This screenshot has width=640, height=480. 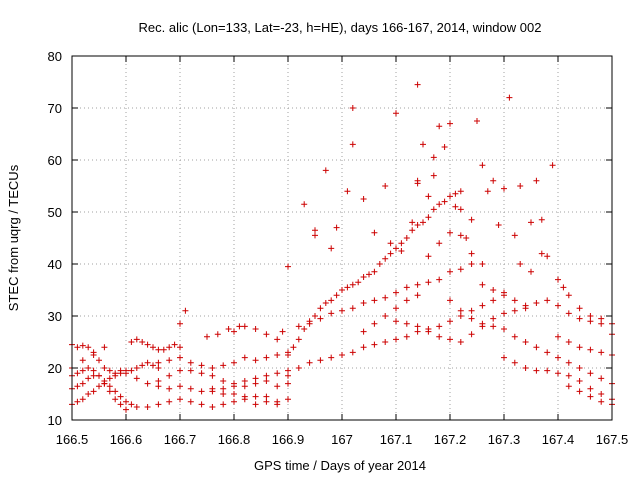 I want to click on x-tick-label: 167.2, so click(x=450, y=439).